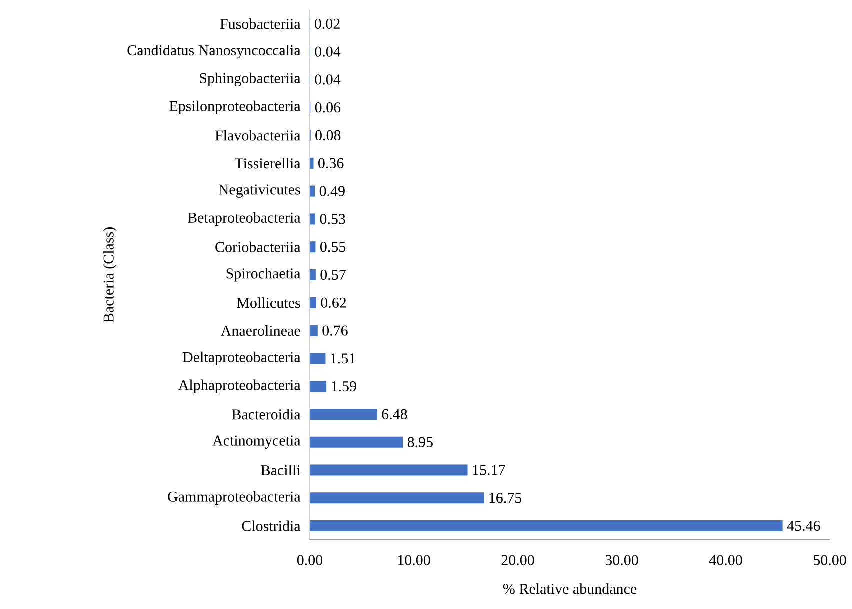  What do you see at coordinates (335, 331) in the screenshot?
I see `data-label: 0.76` at bounding box center [335, 331].